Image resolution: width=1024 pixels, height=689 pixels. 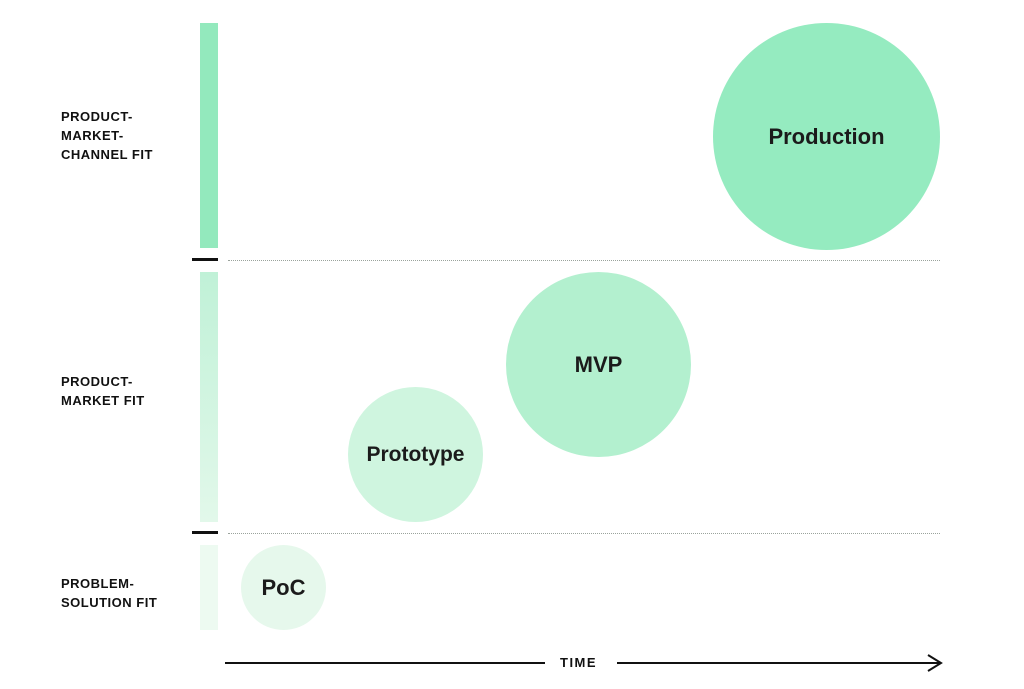 I want to click on stage-bubble-prototype: Prototype, so click(x=415, y=454).